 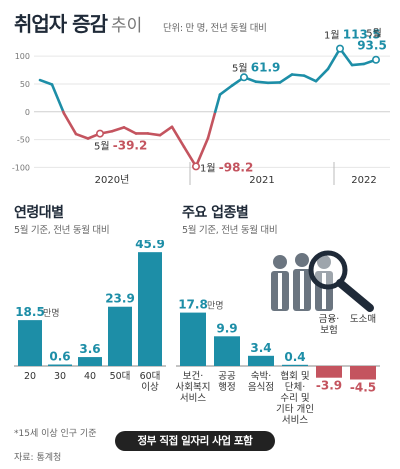 I want to click on annotation-label: 5월 61.9, so click(x=256, y=67).